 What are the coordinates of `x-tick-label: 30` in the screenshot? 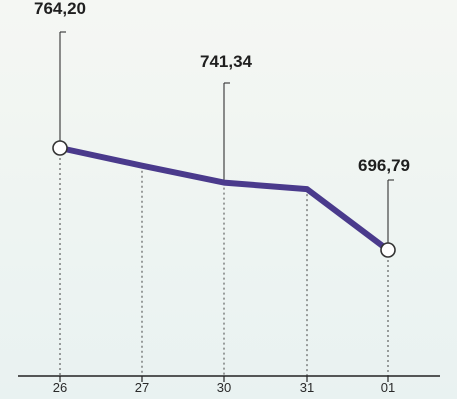 It's located at (224, 387).